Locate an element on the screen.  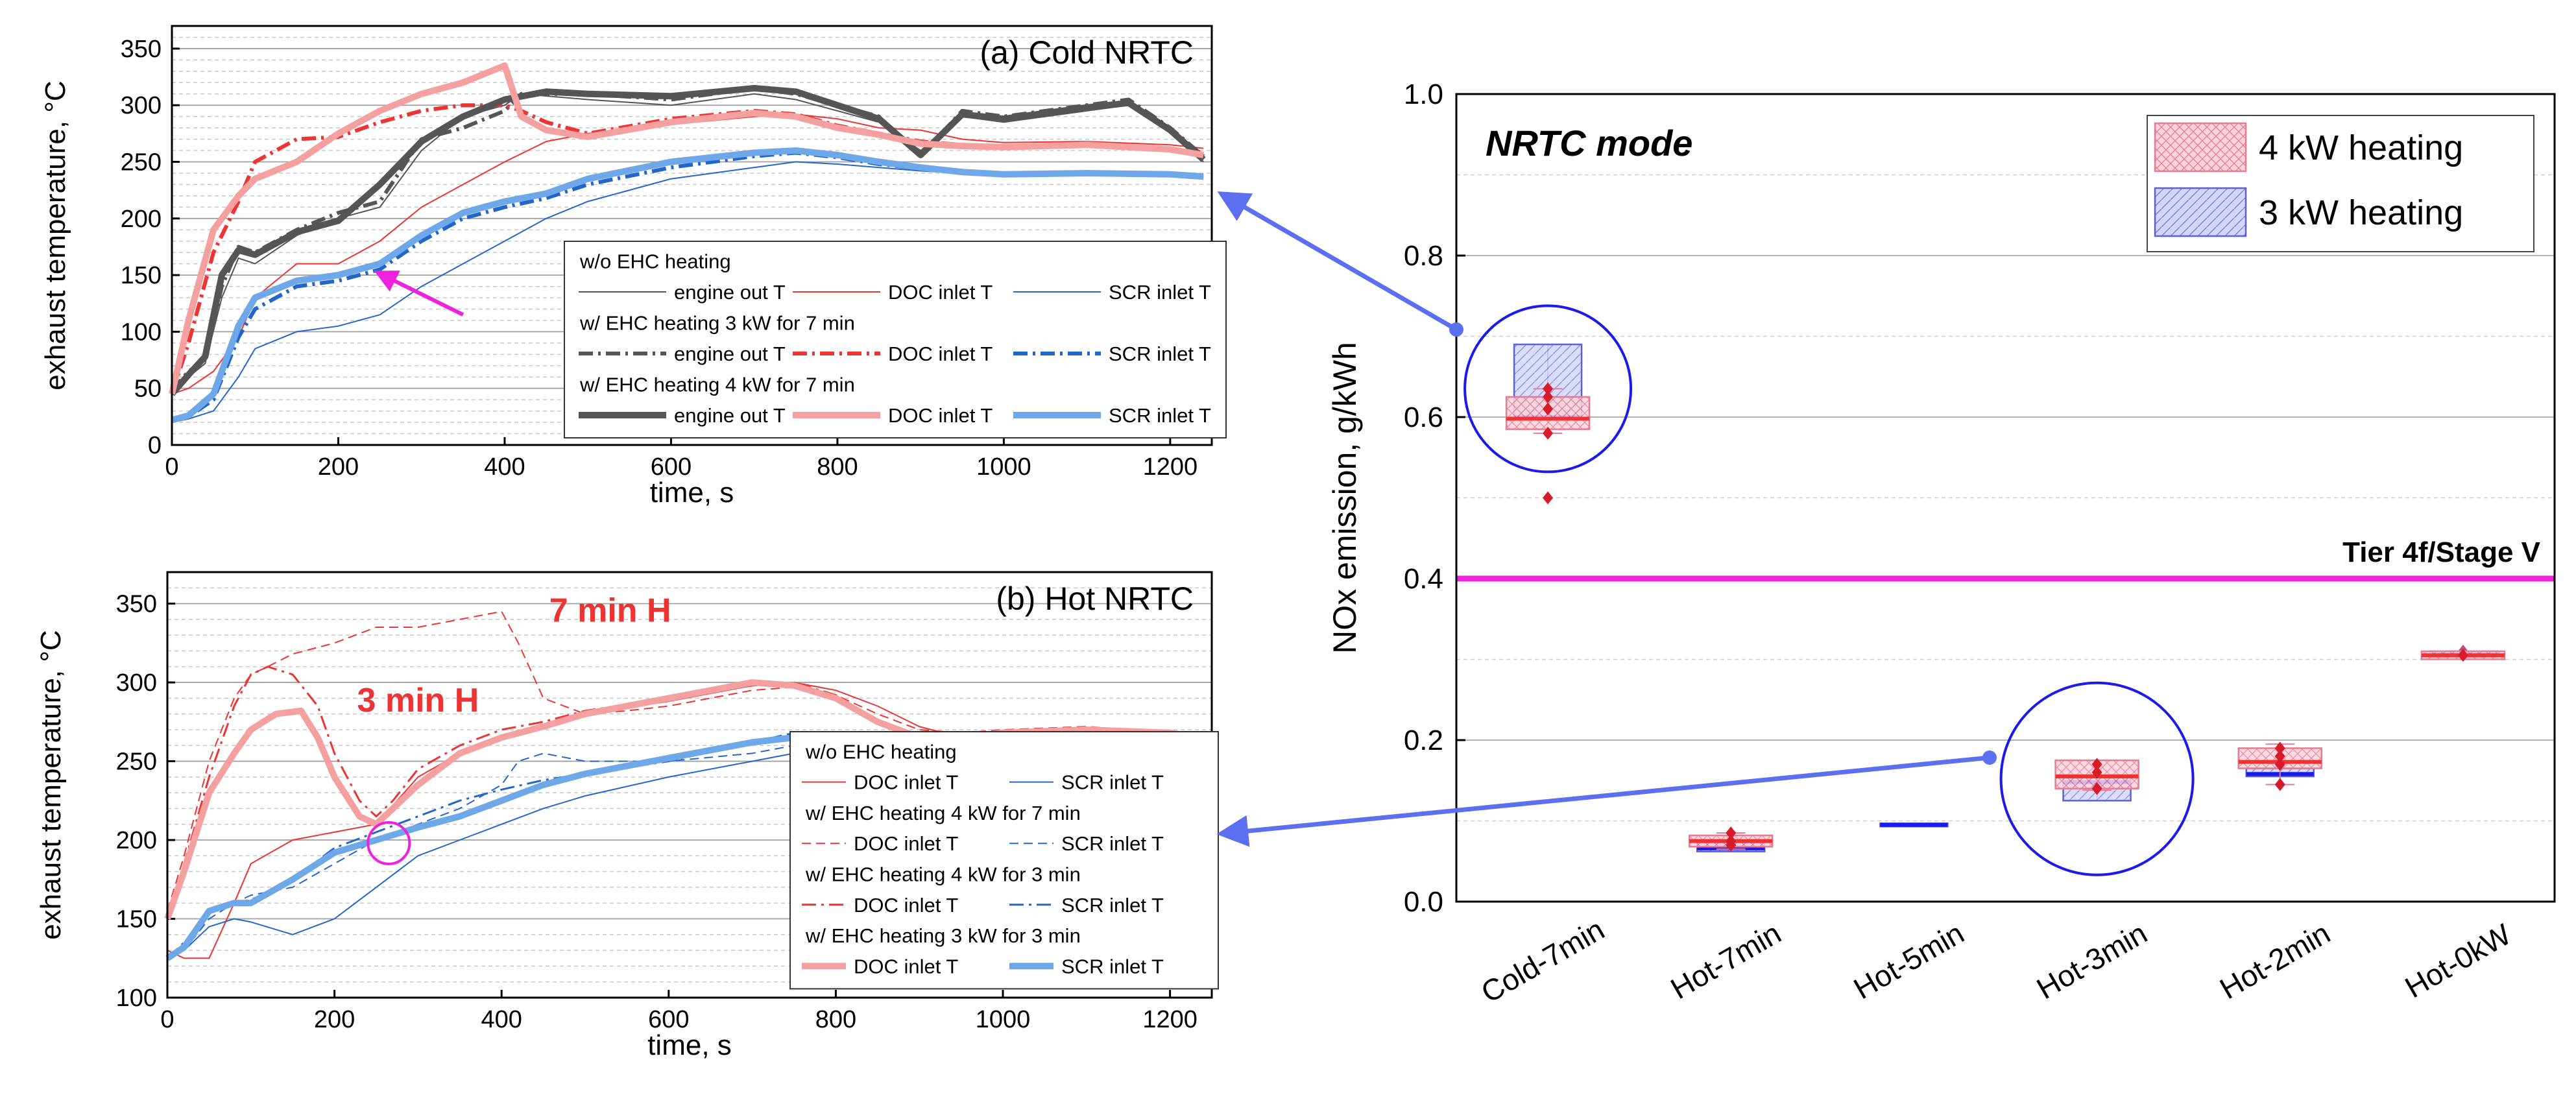
limit-line-label: Tier 4f/Stage V is located at coordinates (2441, 552).